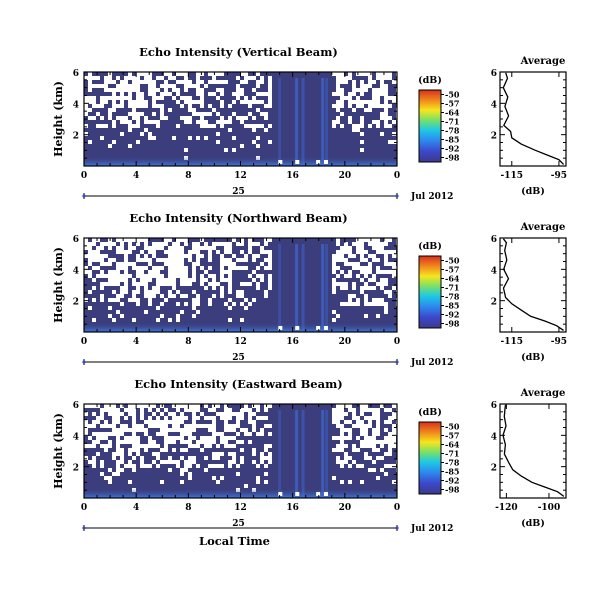 The width and height of the screenshot is (611, 598). What do you see at coordinates (234, 541) in the screenshot?
I see `x-axis-label: Local Time` at bounding box center [234, 541].